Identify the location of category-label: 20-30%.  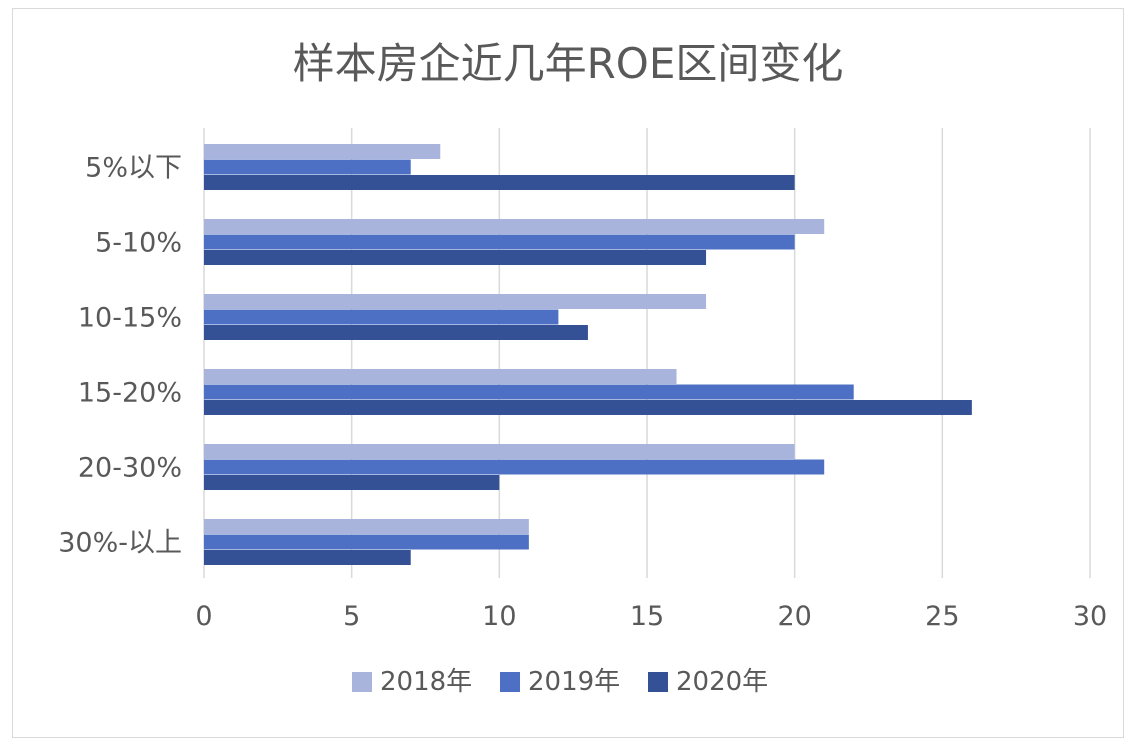
(130, 467).